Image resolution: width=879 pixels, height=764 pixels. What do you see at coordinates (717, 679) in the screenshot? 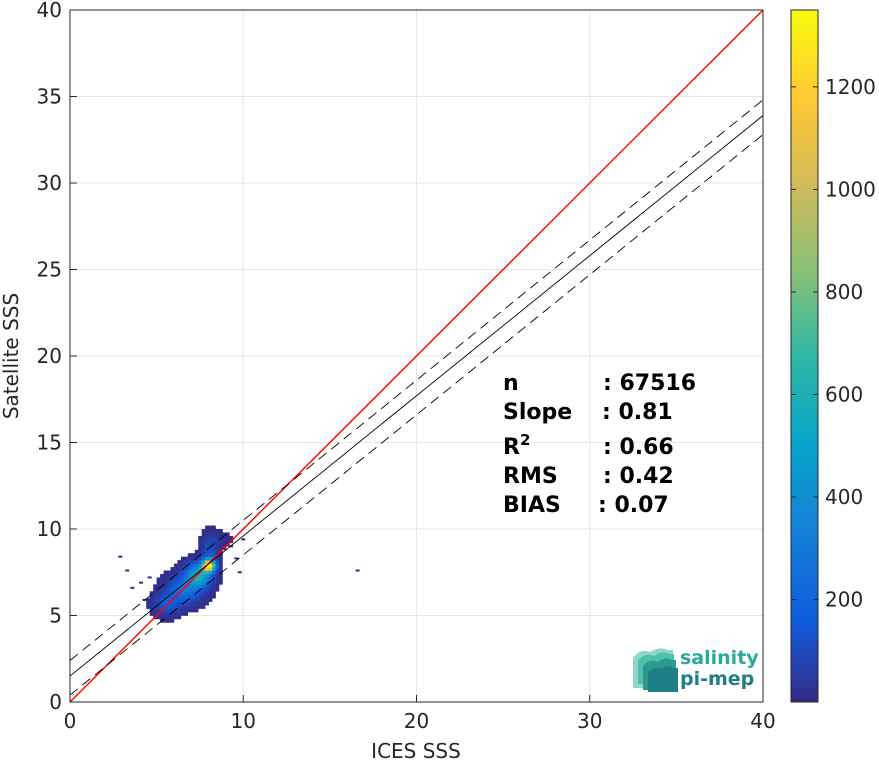
I see `logo-line2: pi-mep` at bounding box center [717, 679].